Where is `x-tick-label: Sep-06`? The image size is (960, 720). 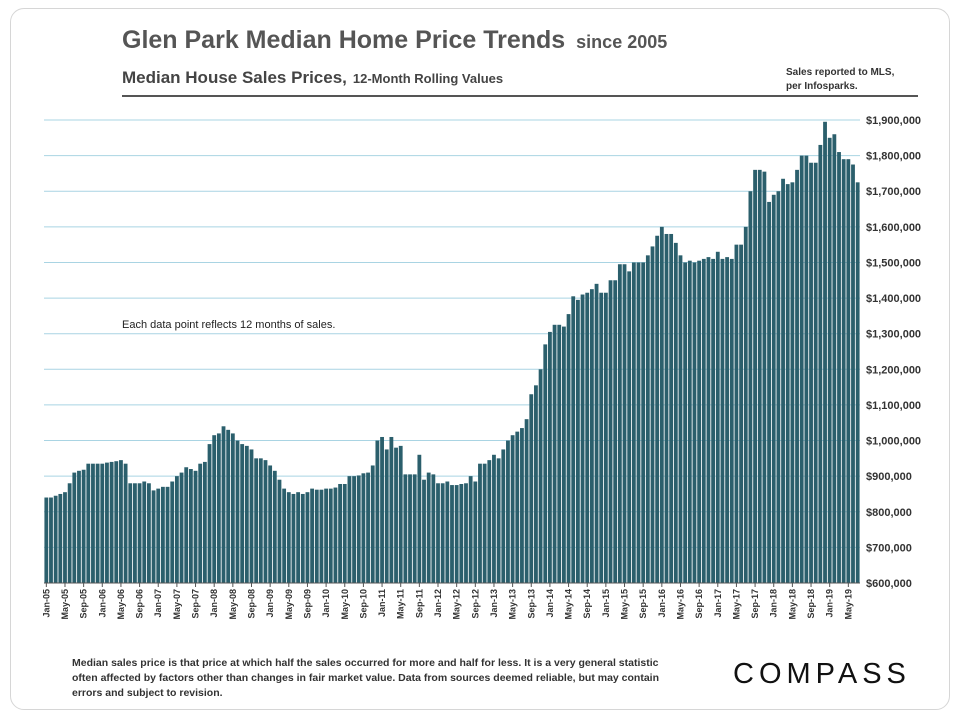
x-tick-label: Sep-06 is located at coordinates (140, 604).